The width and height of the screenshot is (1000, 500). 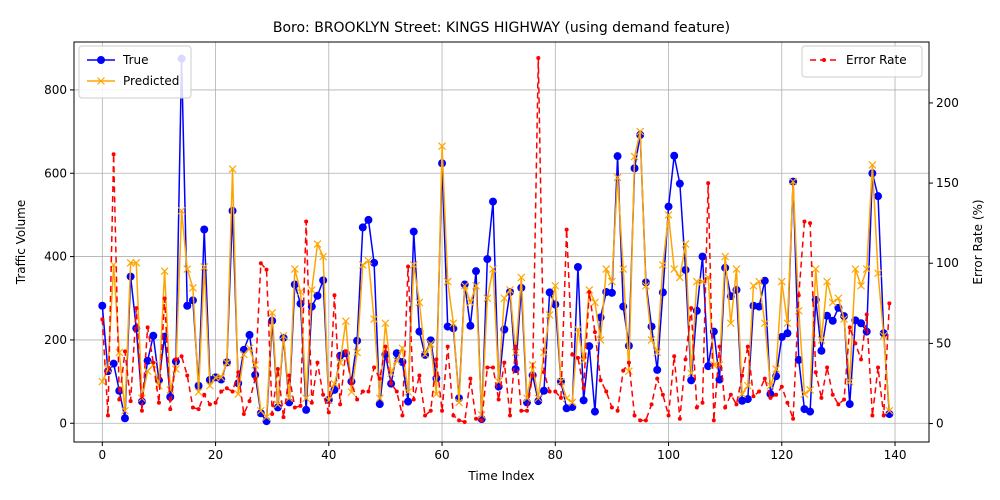 What do you see at coordinates (555, 455) in the screenshot?
I see `x-tick-label-4: 80` at bounding box center [555, 455].